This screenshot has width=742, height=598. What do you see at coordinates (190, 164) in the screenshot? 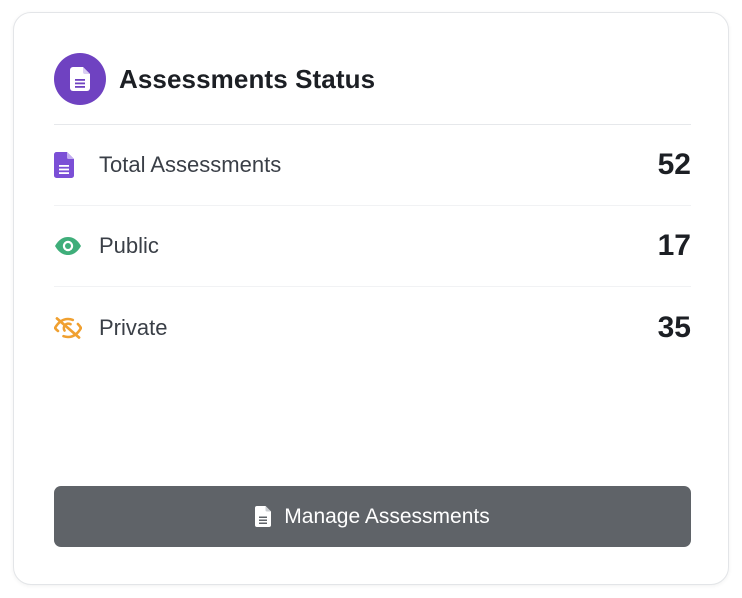
I see `stat-label: Total Assessments` at bounding box center [190, 164].